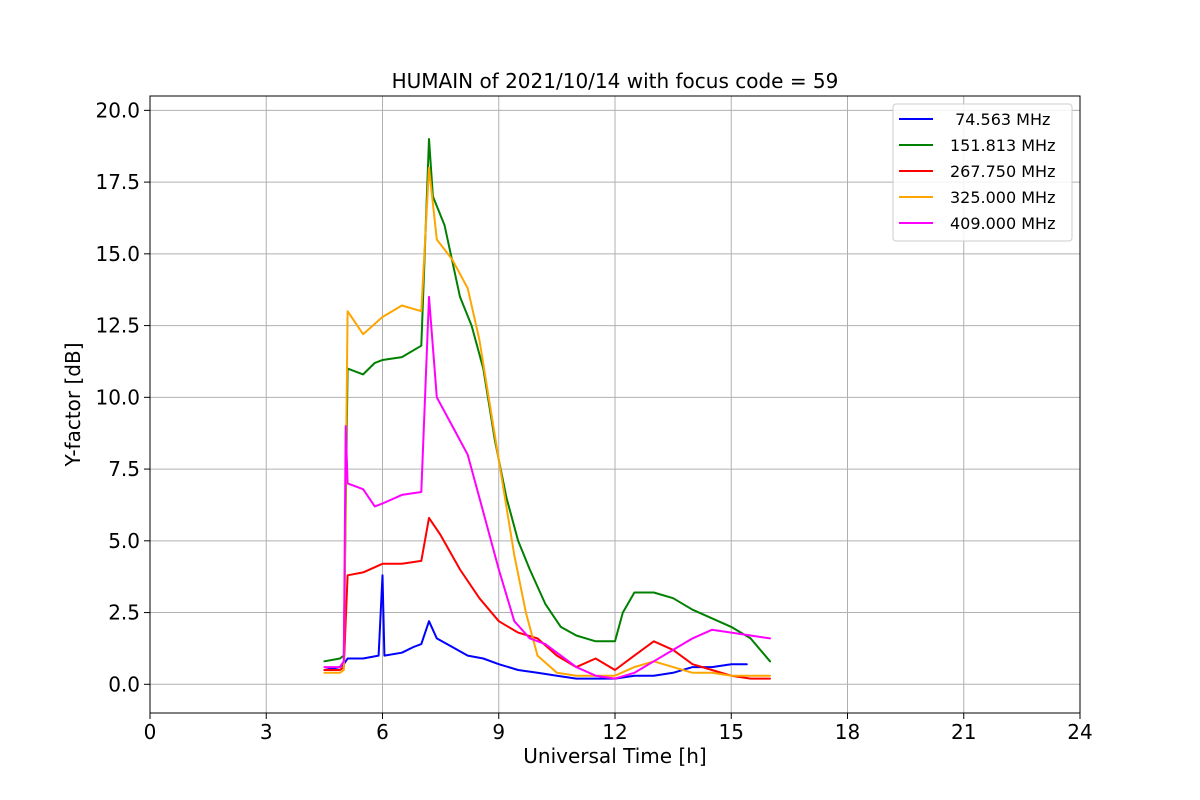 The width and height of the screenshot is (1200, 800). Describe the element at coordinates (117, 110) in the screenshot. I see `y-tick-label: 20.0` at that location.